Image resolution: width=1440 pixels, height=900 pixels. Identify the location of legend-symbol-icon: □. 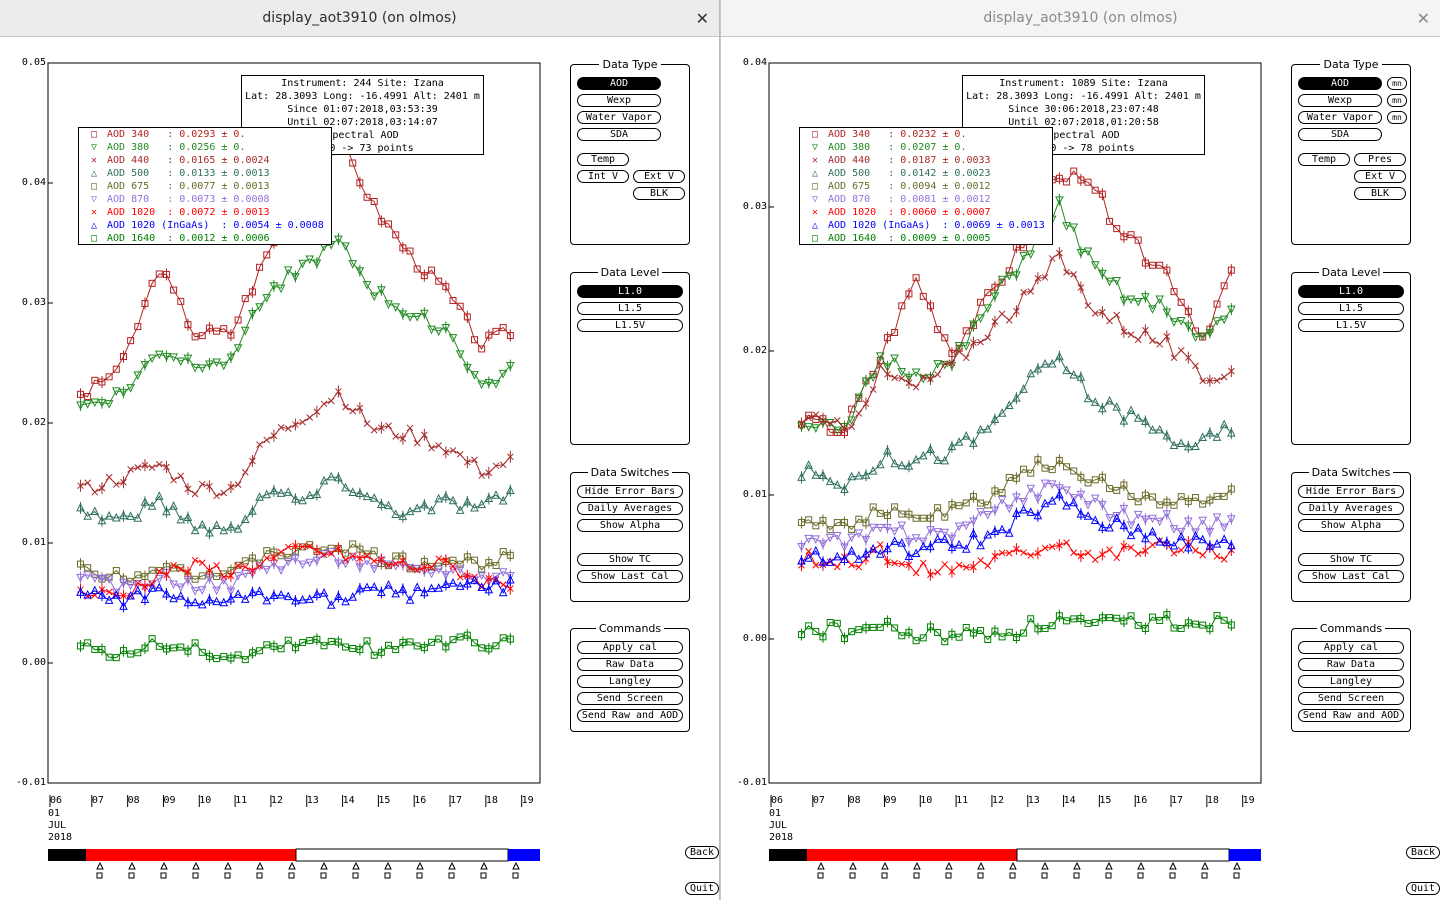
(94, 238).